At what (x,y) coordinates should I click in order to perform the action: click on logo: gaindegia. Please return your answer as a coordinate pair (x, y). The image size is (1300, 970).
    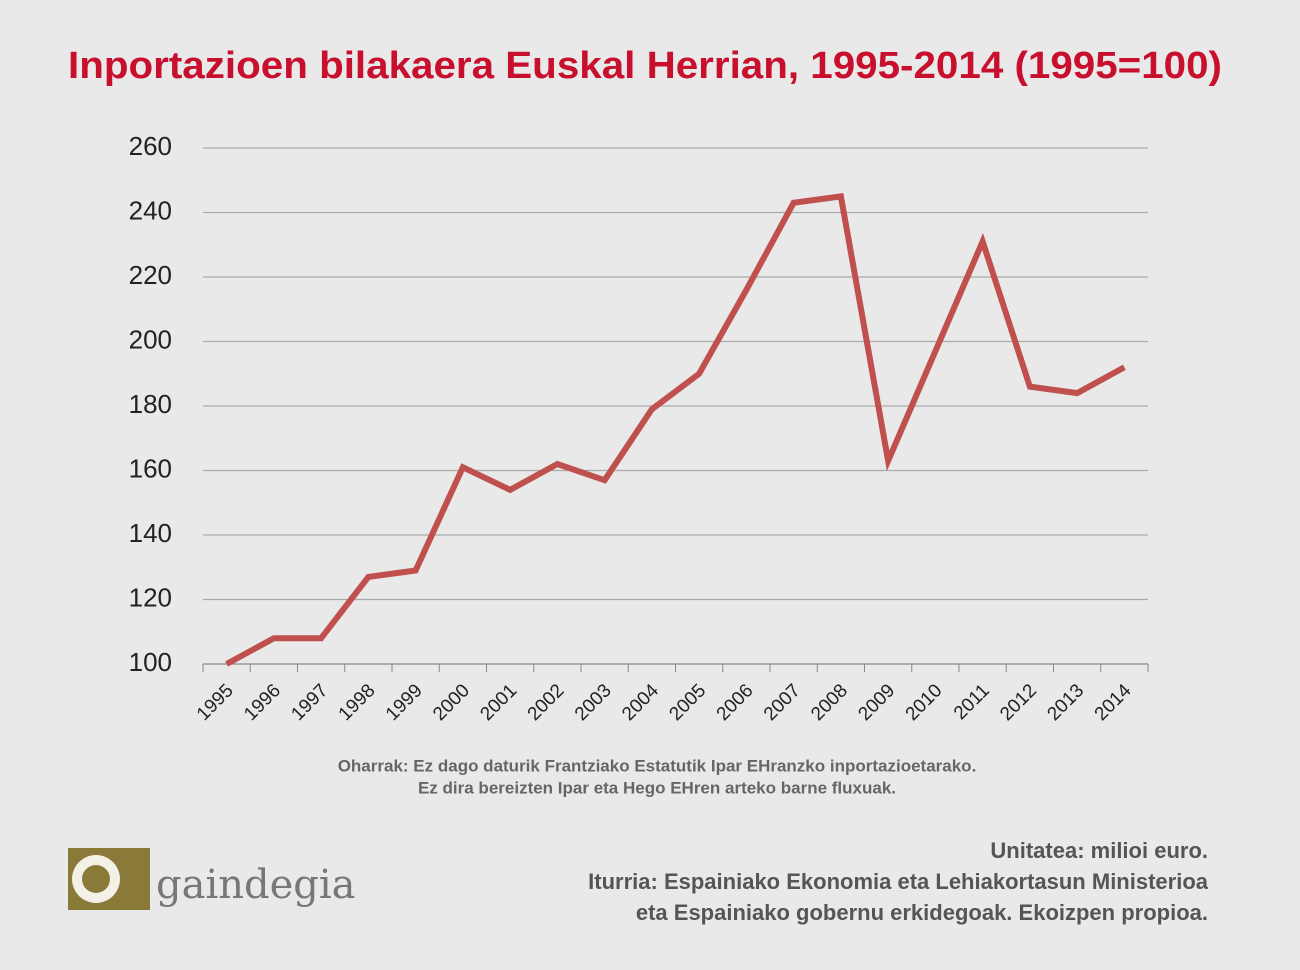
    Looking at the image, I should click on (212, 879).